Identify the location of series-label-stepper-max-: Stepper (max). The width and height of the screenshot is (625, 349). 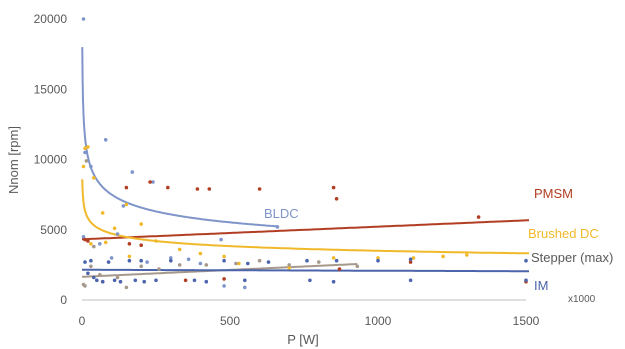
(572, 257).